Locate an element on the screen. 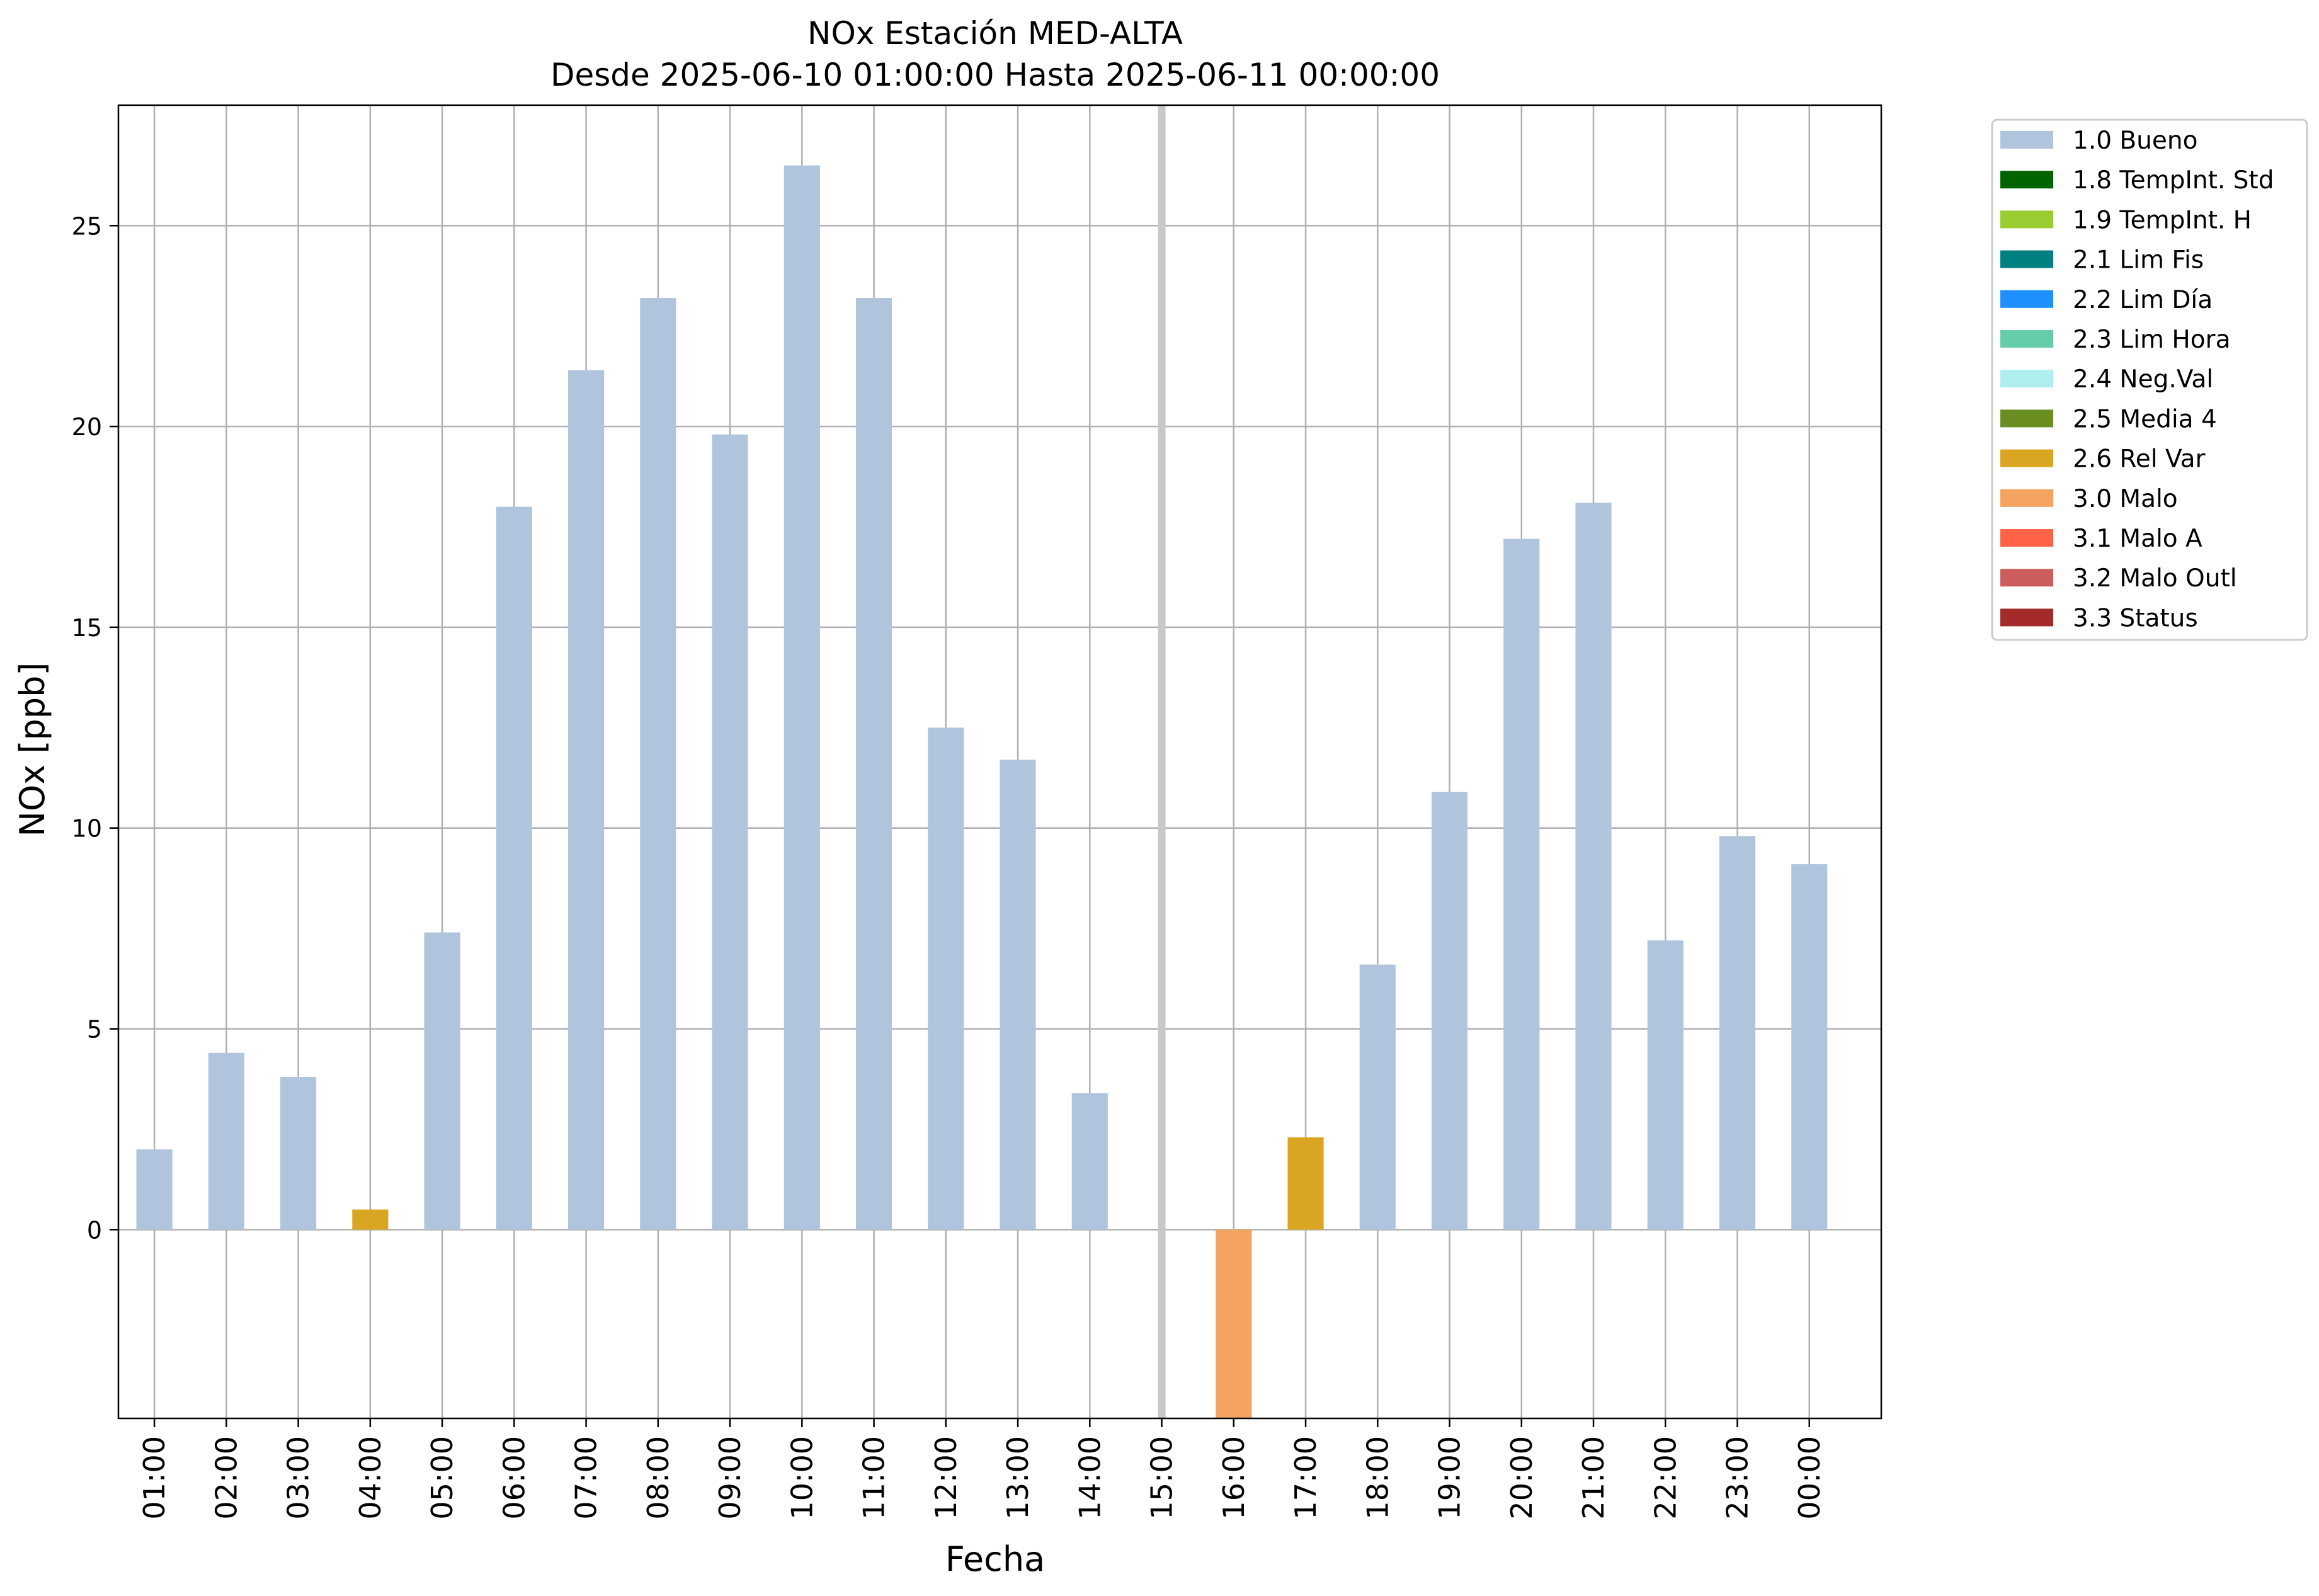  legend-box is located at coordinates (2149, 379).